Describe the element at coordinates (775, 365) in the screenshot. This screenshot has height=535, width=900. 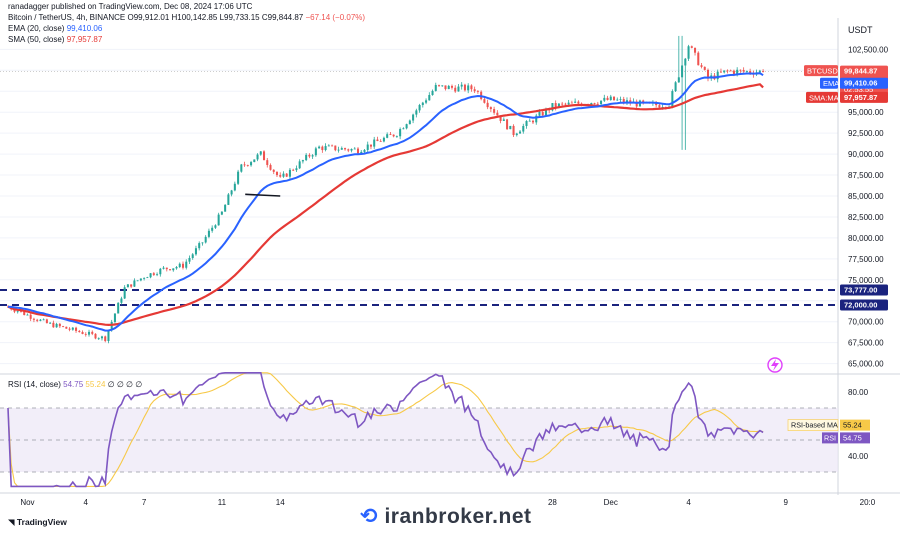
I see `lightning-icon` at that location.